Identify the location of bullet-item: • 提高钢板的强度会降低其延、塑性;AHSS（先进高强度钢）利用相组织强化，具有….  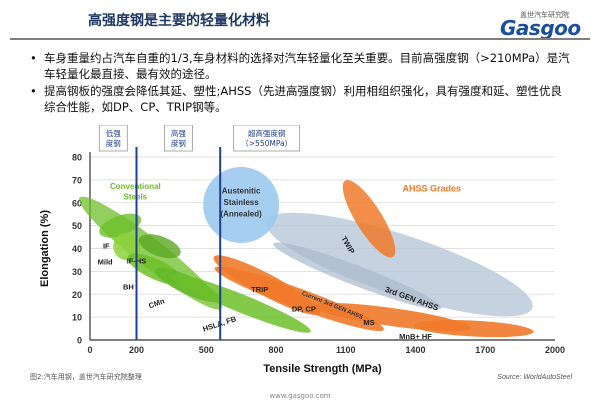
(300, 99).